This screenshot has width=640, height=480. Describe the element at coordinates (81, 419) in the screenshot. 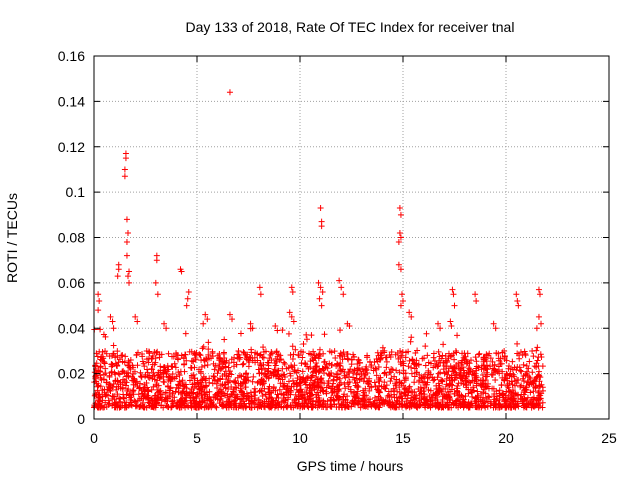

I see `y-tick-label: 0` at that location.